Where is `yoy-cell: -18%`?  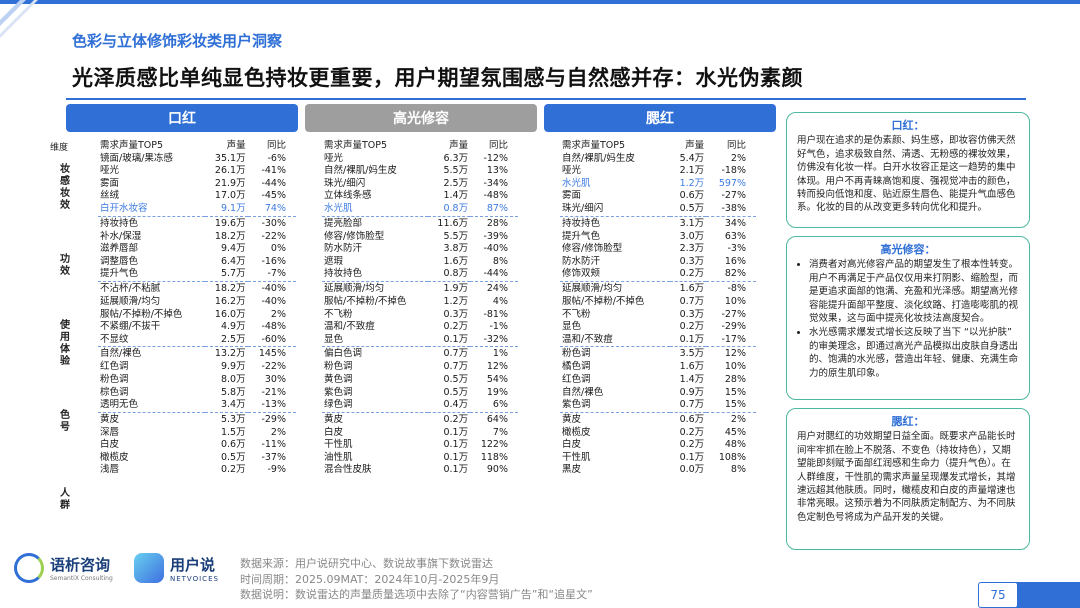
yoy-cell: -18% is located at coordinates (733, 171).